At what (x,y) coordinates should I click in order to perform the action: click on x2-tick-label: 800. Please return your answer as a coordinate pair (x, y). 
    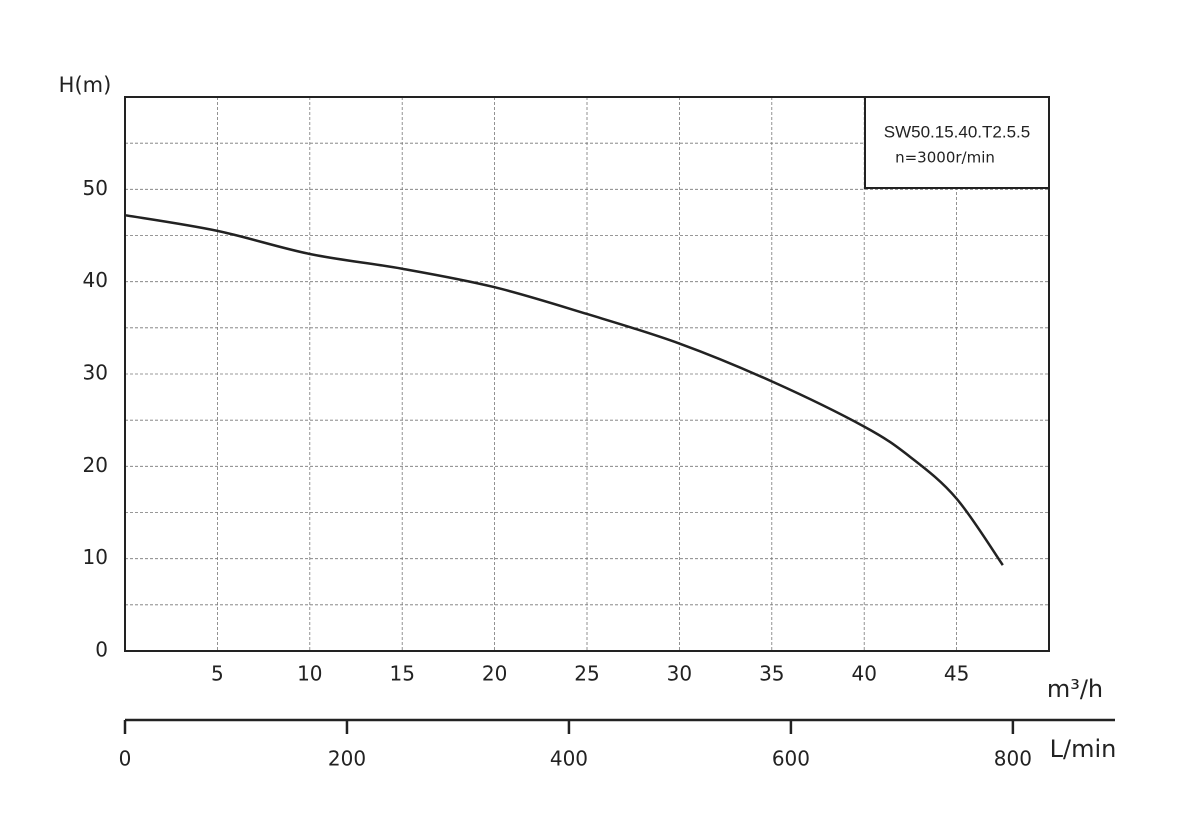
    Looking at the image, I should click on (1013, 759).